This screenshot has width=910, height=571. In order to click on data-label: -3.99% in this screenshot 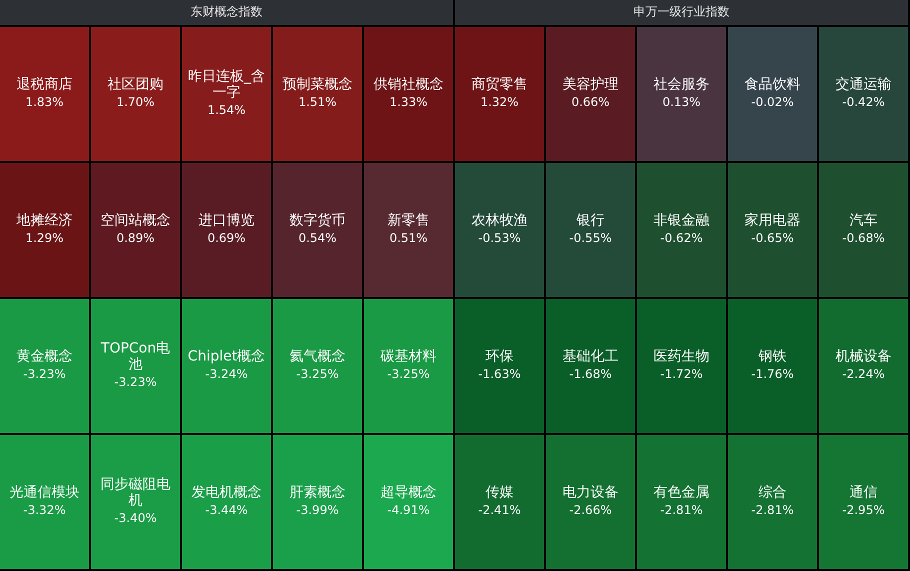, I will do `click(317, 510)`.